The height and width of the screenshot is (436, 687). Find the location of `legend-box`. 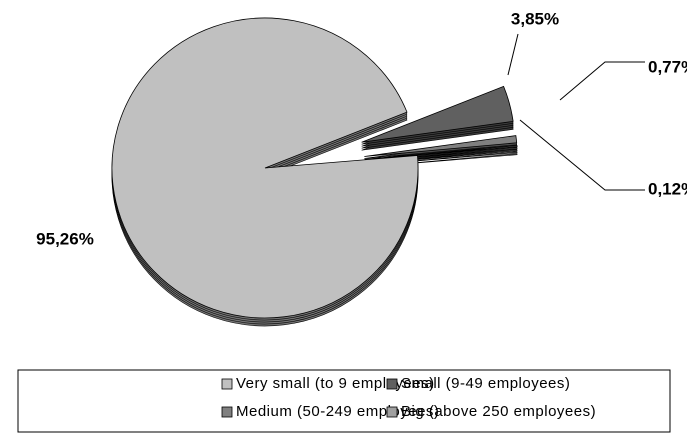

legend-box is located at coordinates (344, 401).